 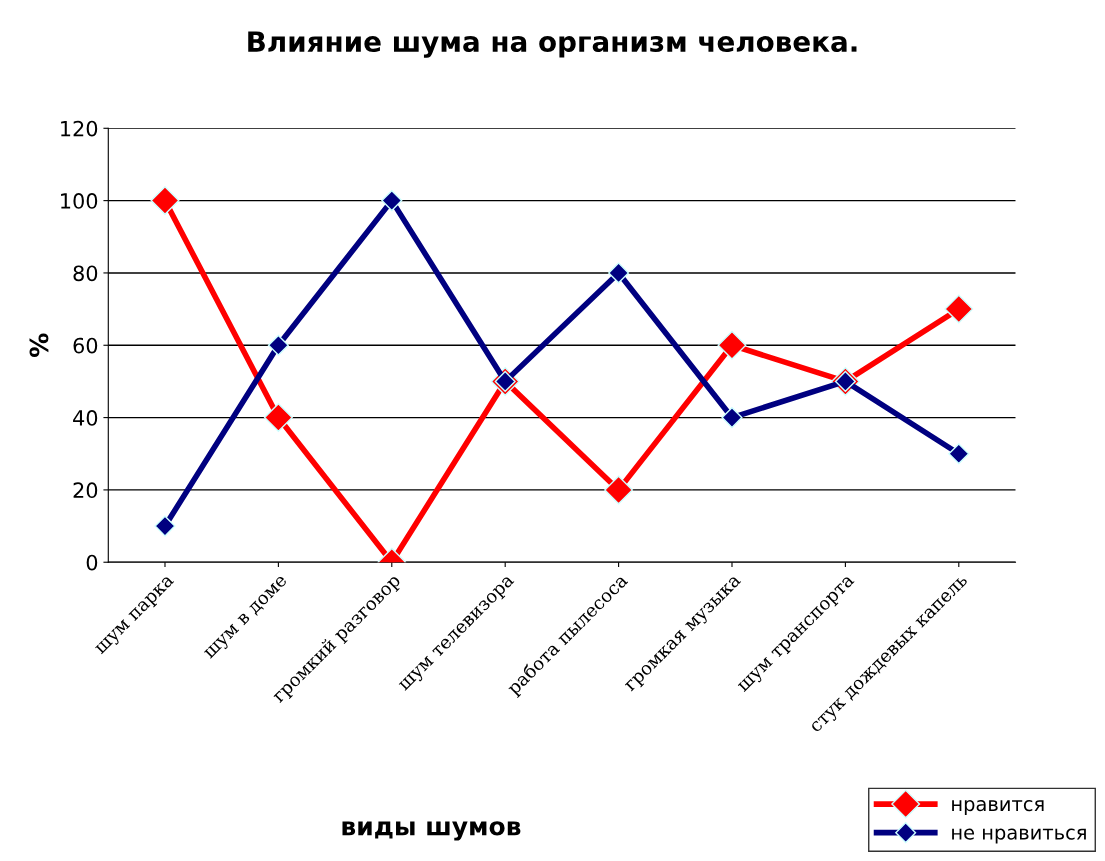 What do you see at coordinates (85, 490) in the screenshot?
I see `y-tick-label: 20` at bounding box center [85, 490].